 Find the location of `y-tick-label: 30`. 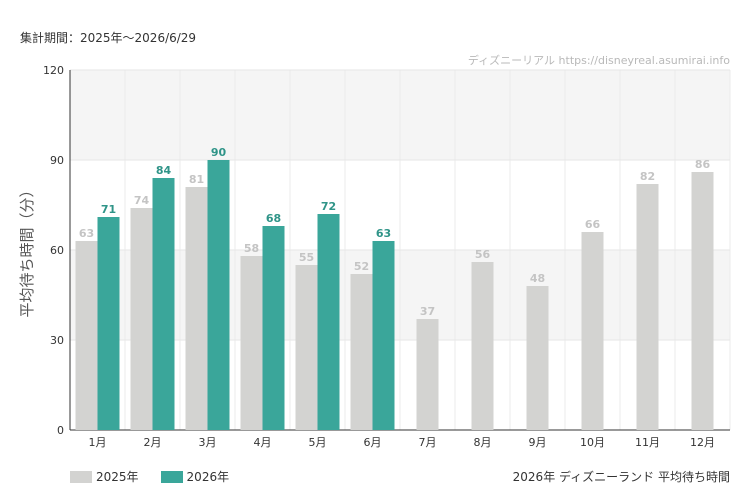

y-tick-label: 30 is located at coordinates (57, 340).